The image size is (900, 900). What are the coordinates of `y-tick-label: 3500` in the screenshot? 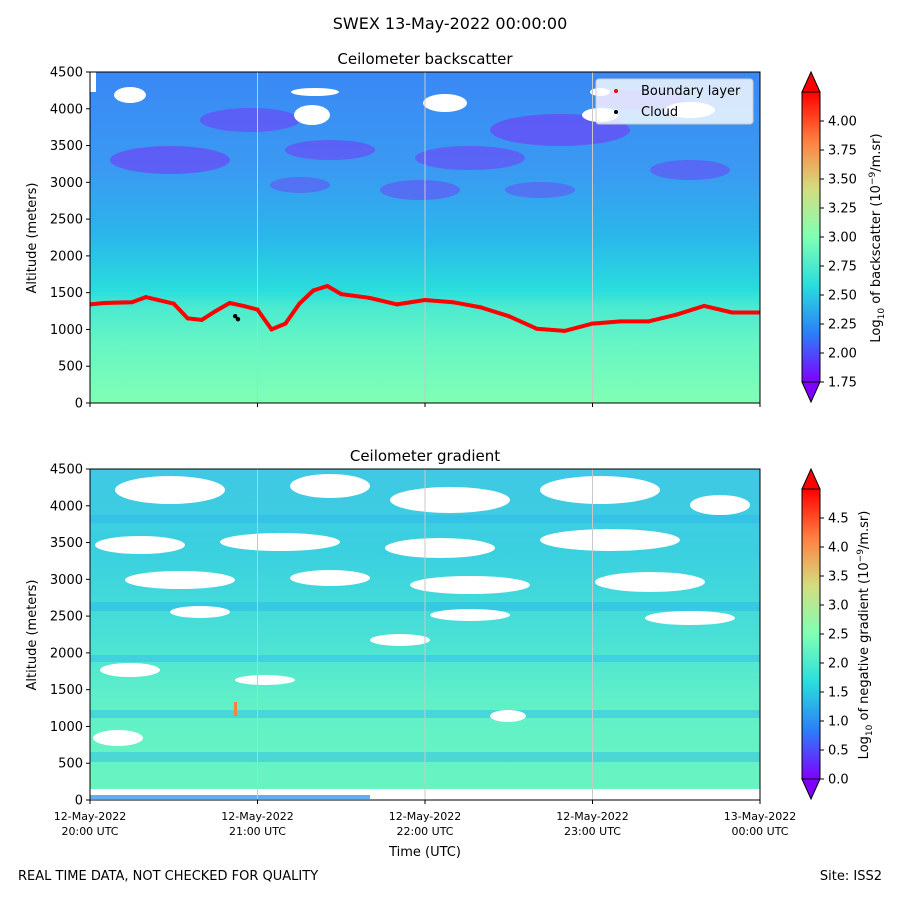 It's located at (66, 146).